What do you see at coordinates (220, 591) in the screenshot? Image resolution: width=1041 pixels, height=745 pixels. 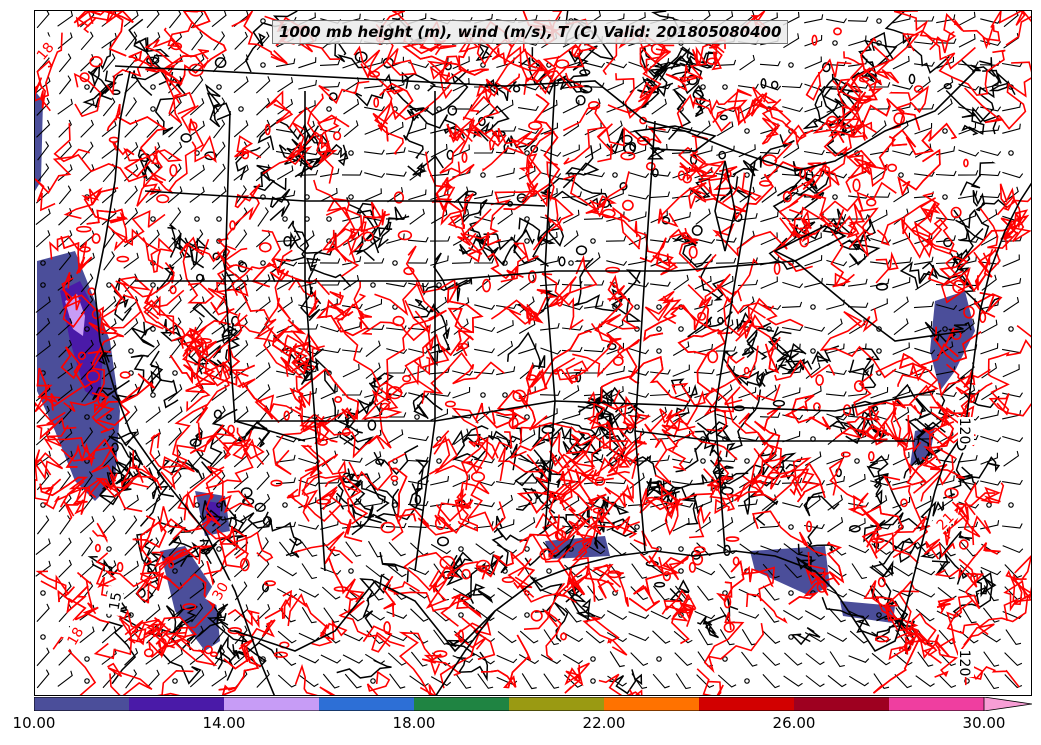 I see `contour-label: 30` at bounding box center [220, 591].